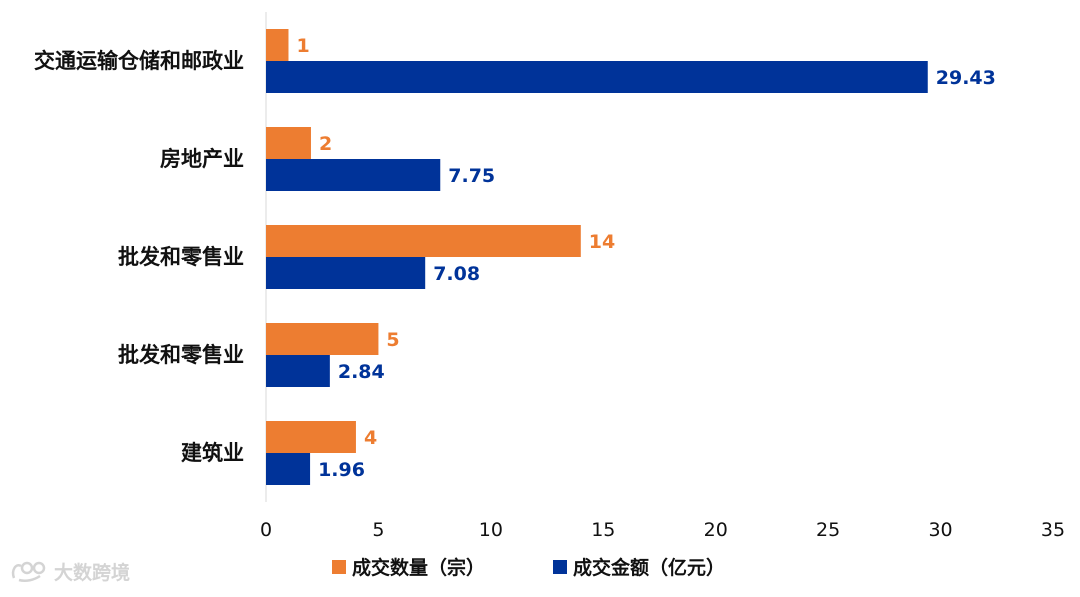  I want to click on legend-label: 成交数量（宗）, so click(418, 567).